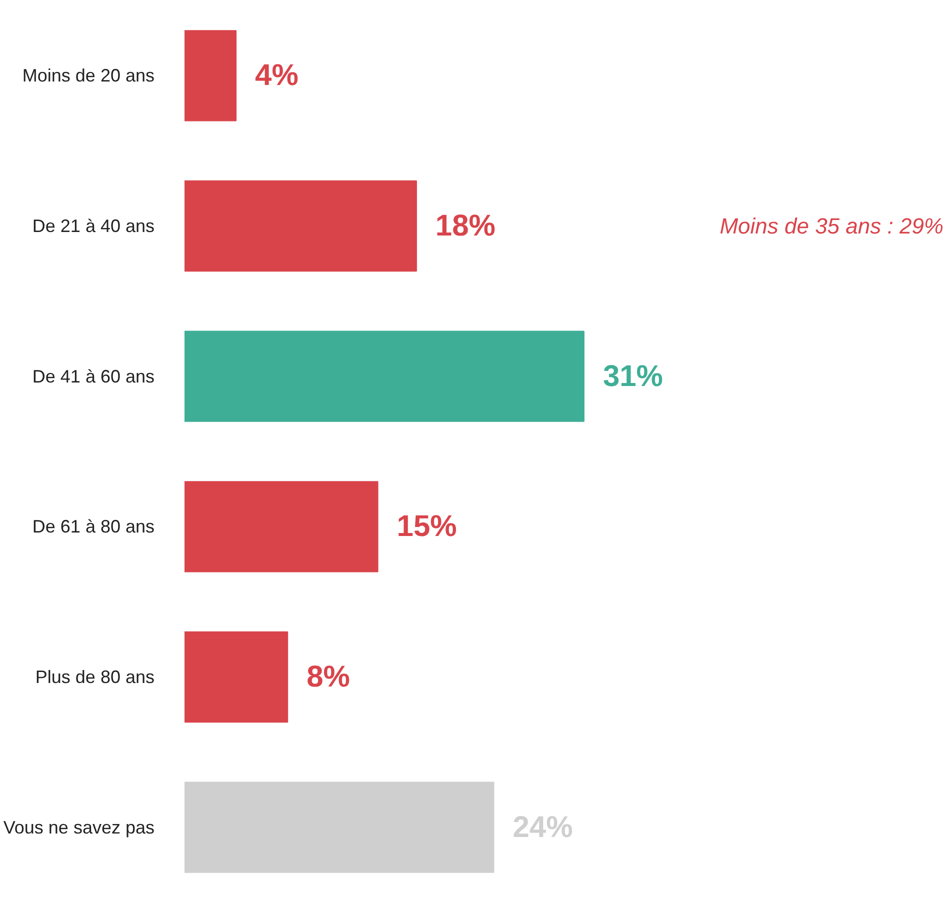 The height and width of the screenshot is (902, 949). What do you see at coordinates (276, 75) in the screenshot?
I see `data-label: 4%` at bounding box center [276, 75].